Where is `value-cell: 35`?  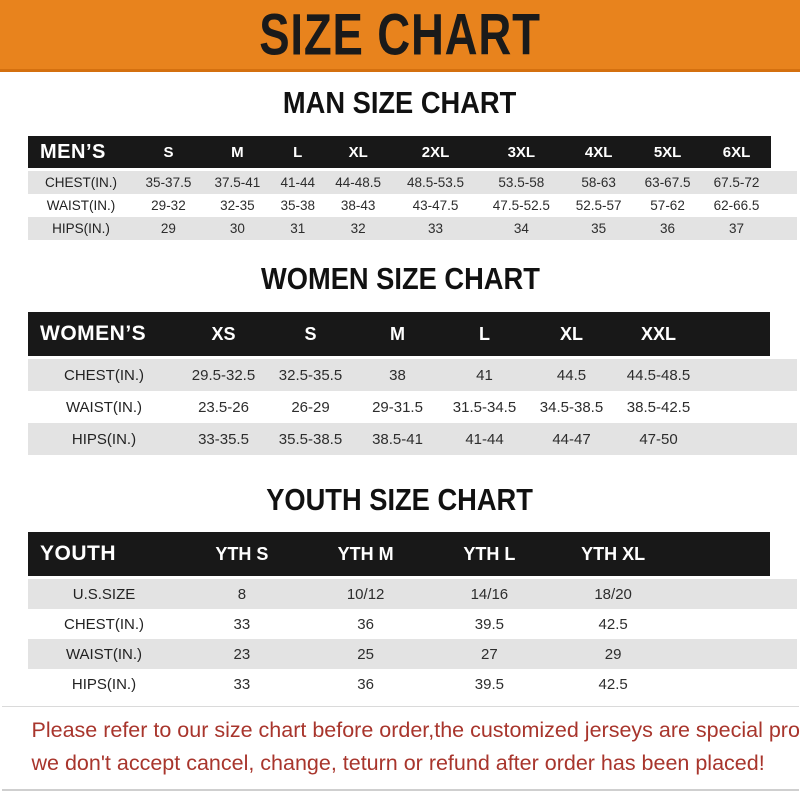
value-cell: 35 is located at coordinates (599, 228).